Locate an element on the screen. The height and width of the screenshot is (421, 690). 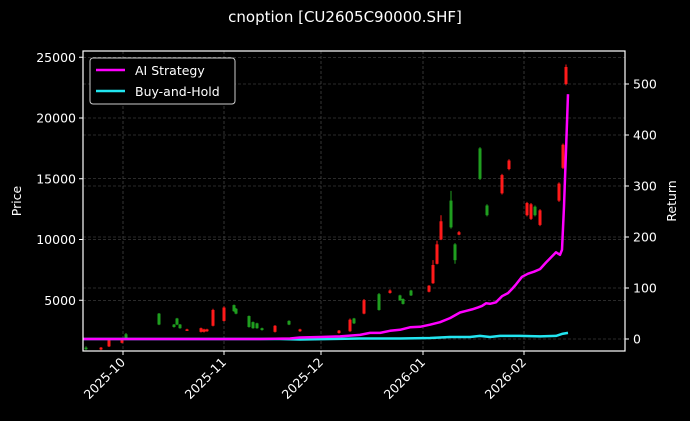
y-axis-label: Price is located at coordinates (16, 200).